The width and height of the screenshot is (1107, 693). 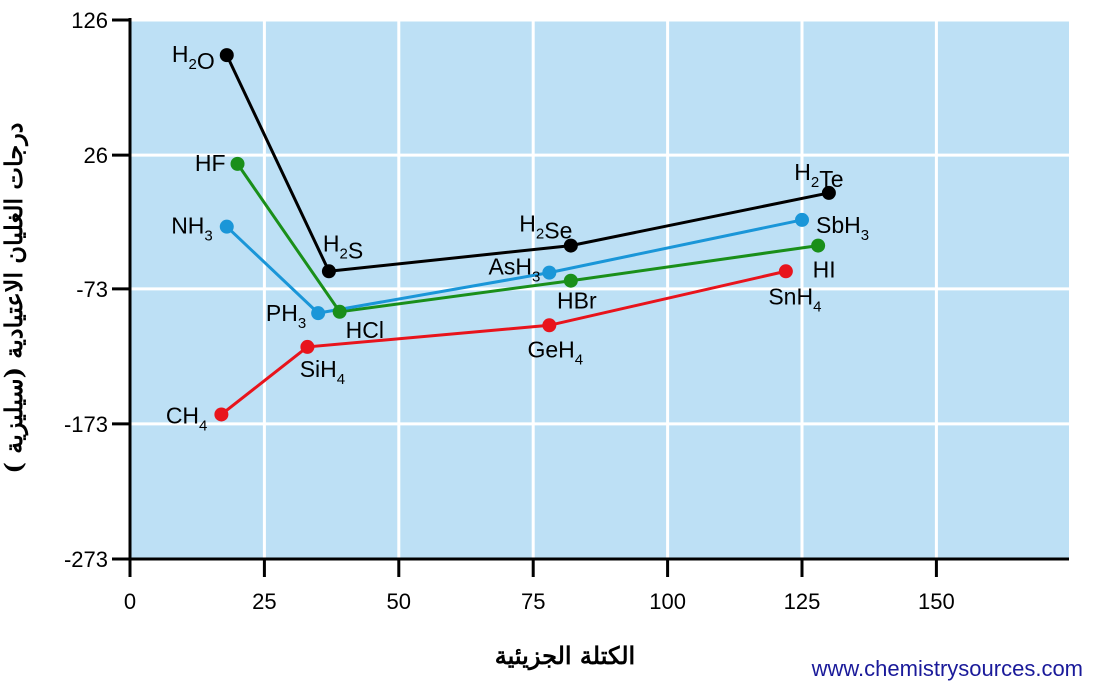 I want to click on point-label: HBr, so click(x=577, y=301).